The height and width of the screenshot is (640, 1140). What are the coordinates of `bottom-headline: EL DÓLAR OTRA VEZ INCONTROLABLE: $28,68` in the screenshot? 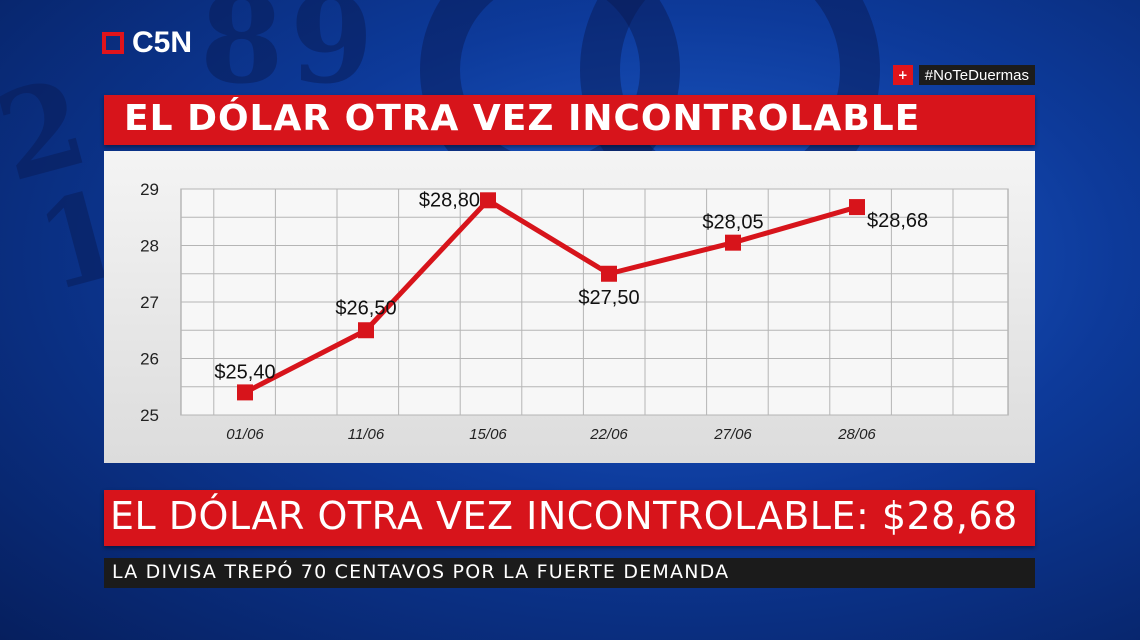 It's located at (564, 516).